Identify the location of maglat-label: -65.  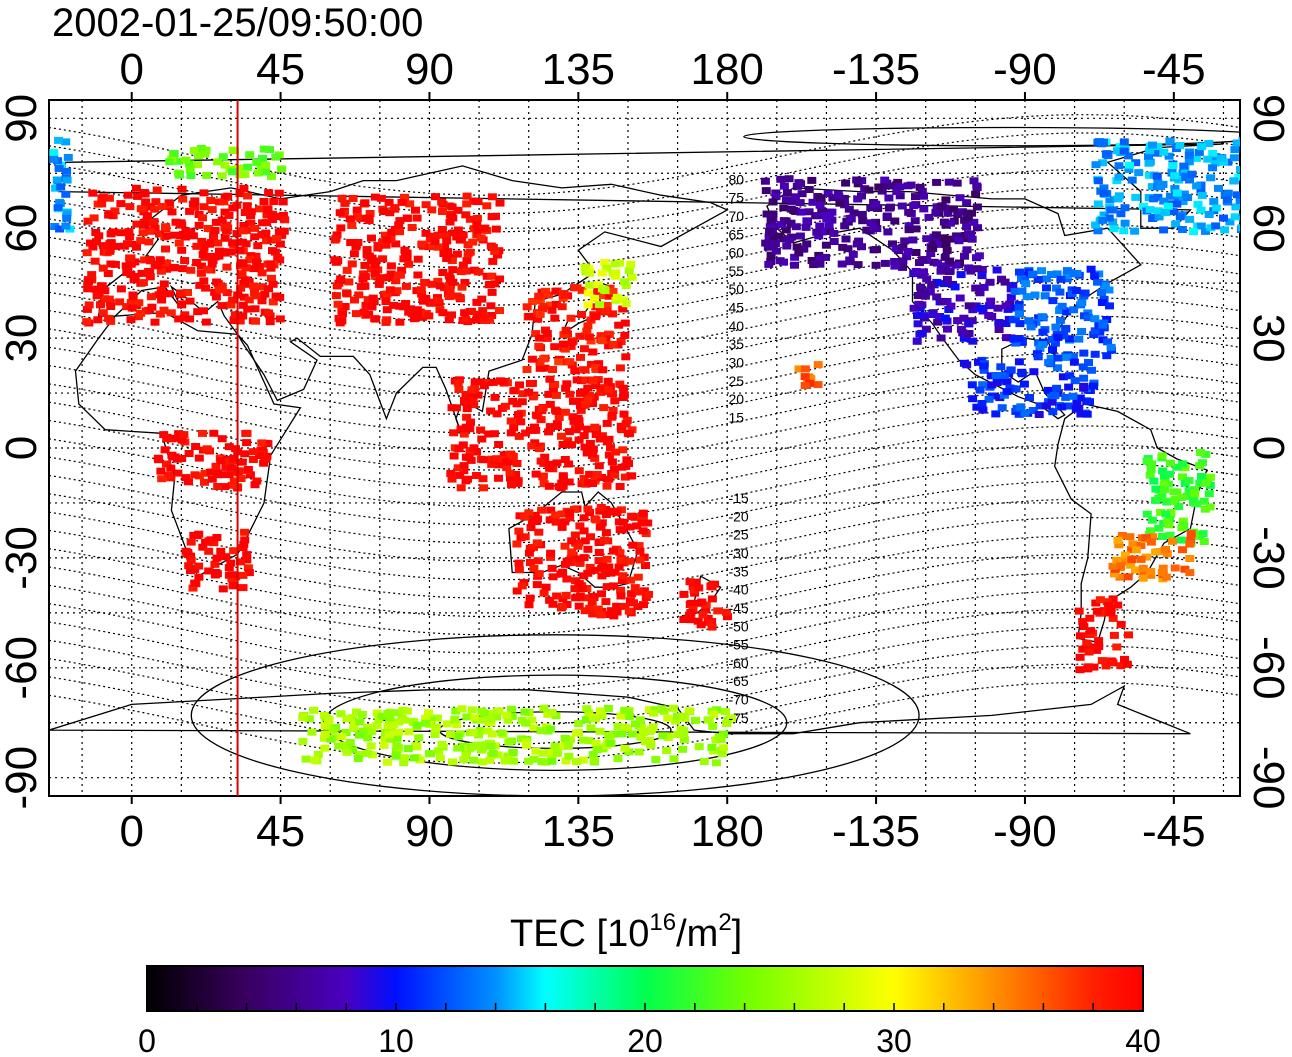
(738, 681).